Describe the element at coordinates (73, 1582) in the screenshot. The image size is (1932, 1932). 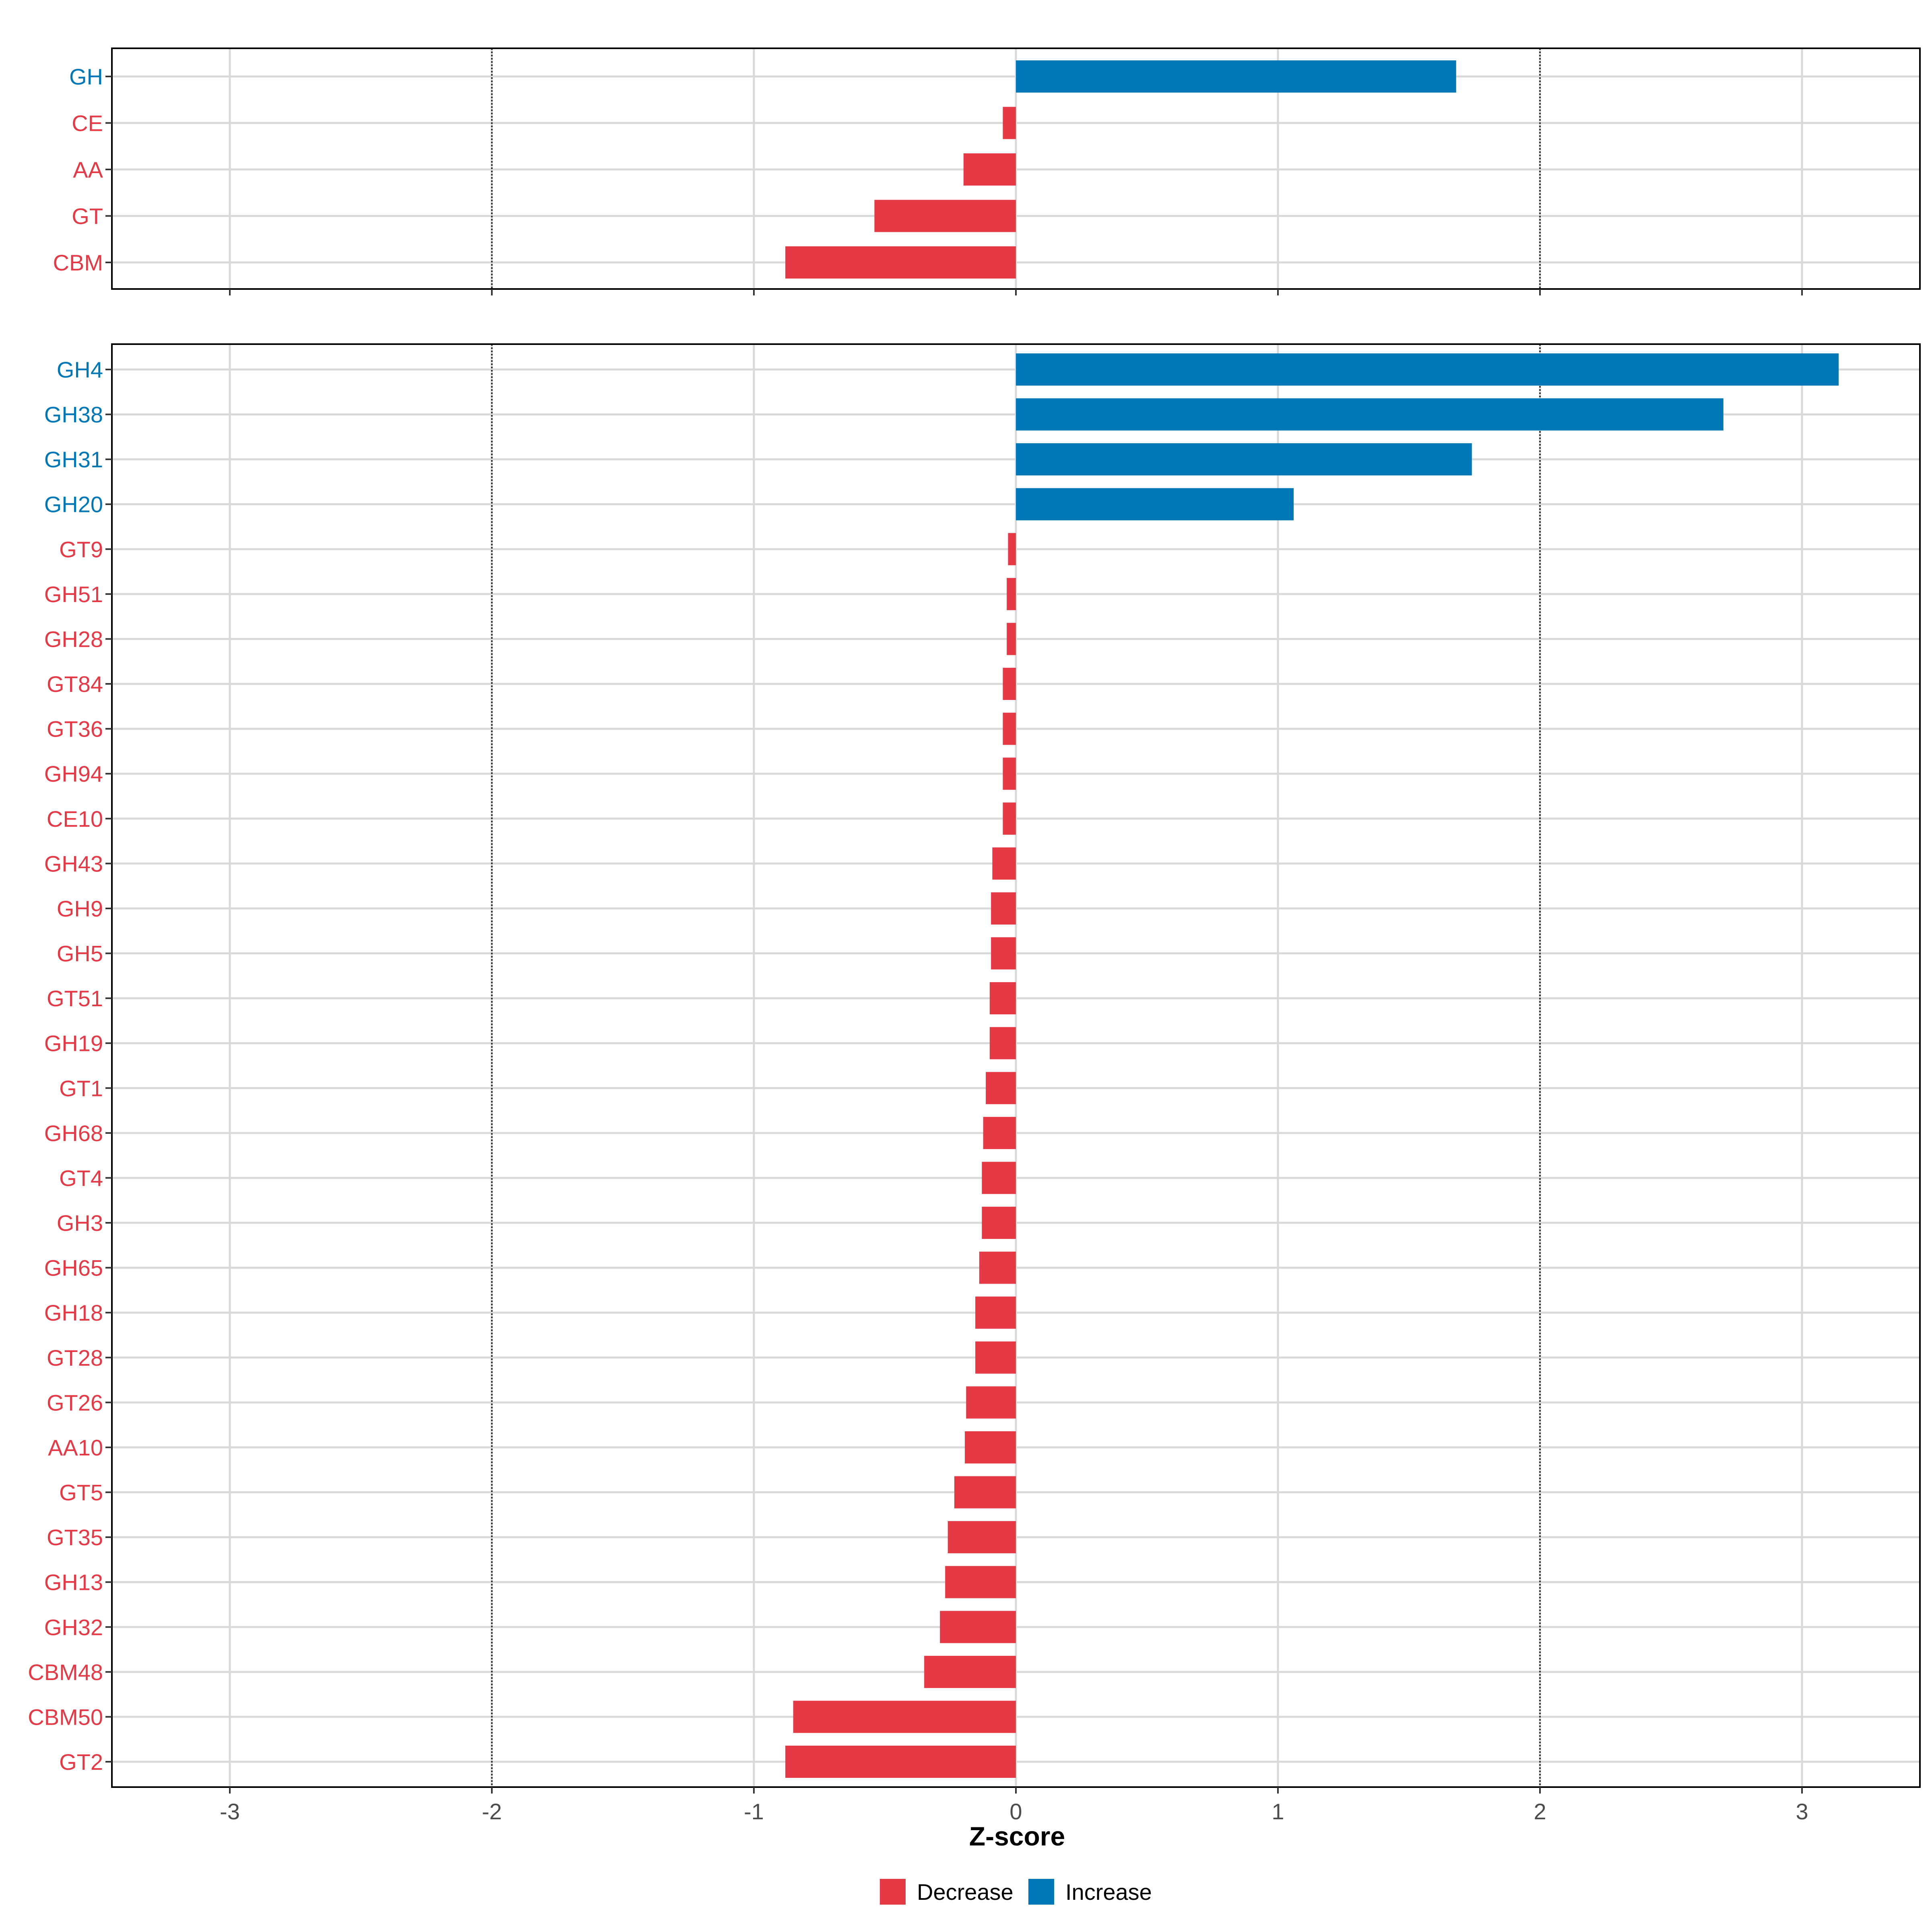
I see `category-label-gh13: GH13` at that location.